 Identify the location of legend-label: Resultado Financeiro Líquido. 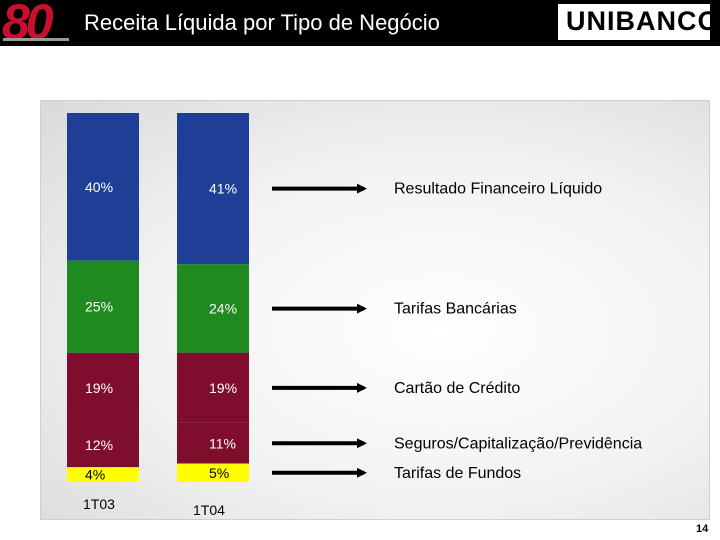
(498, 189).